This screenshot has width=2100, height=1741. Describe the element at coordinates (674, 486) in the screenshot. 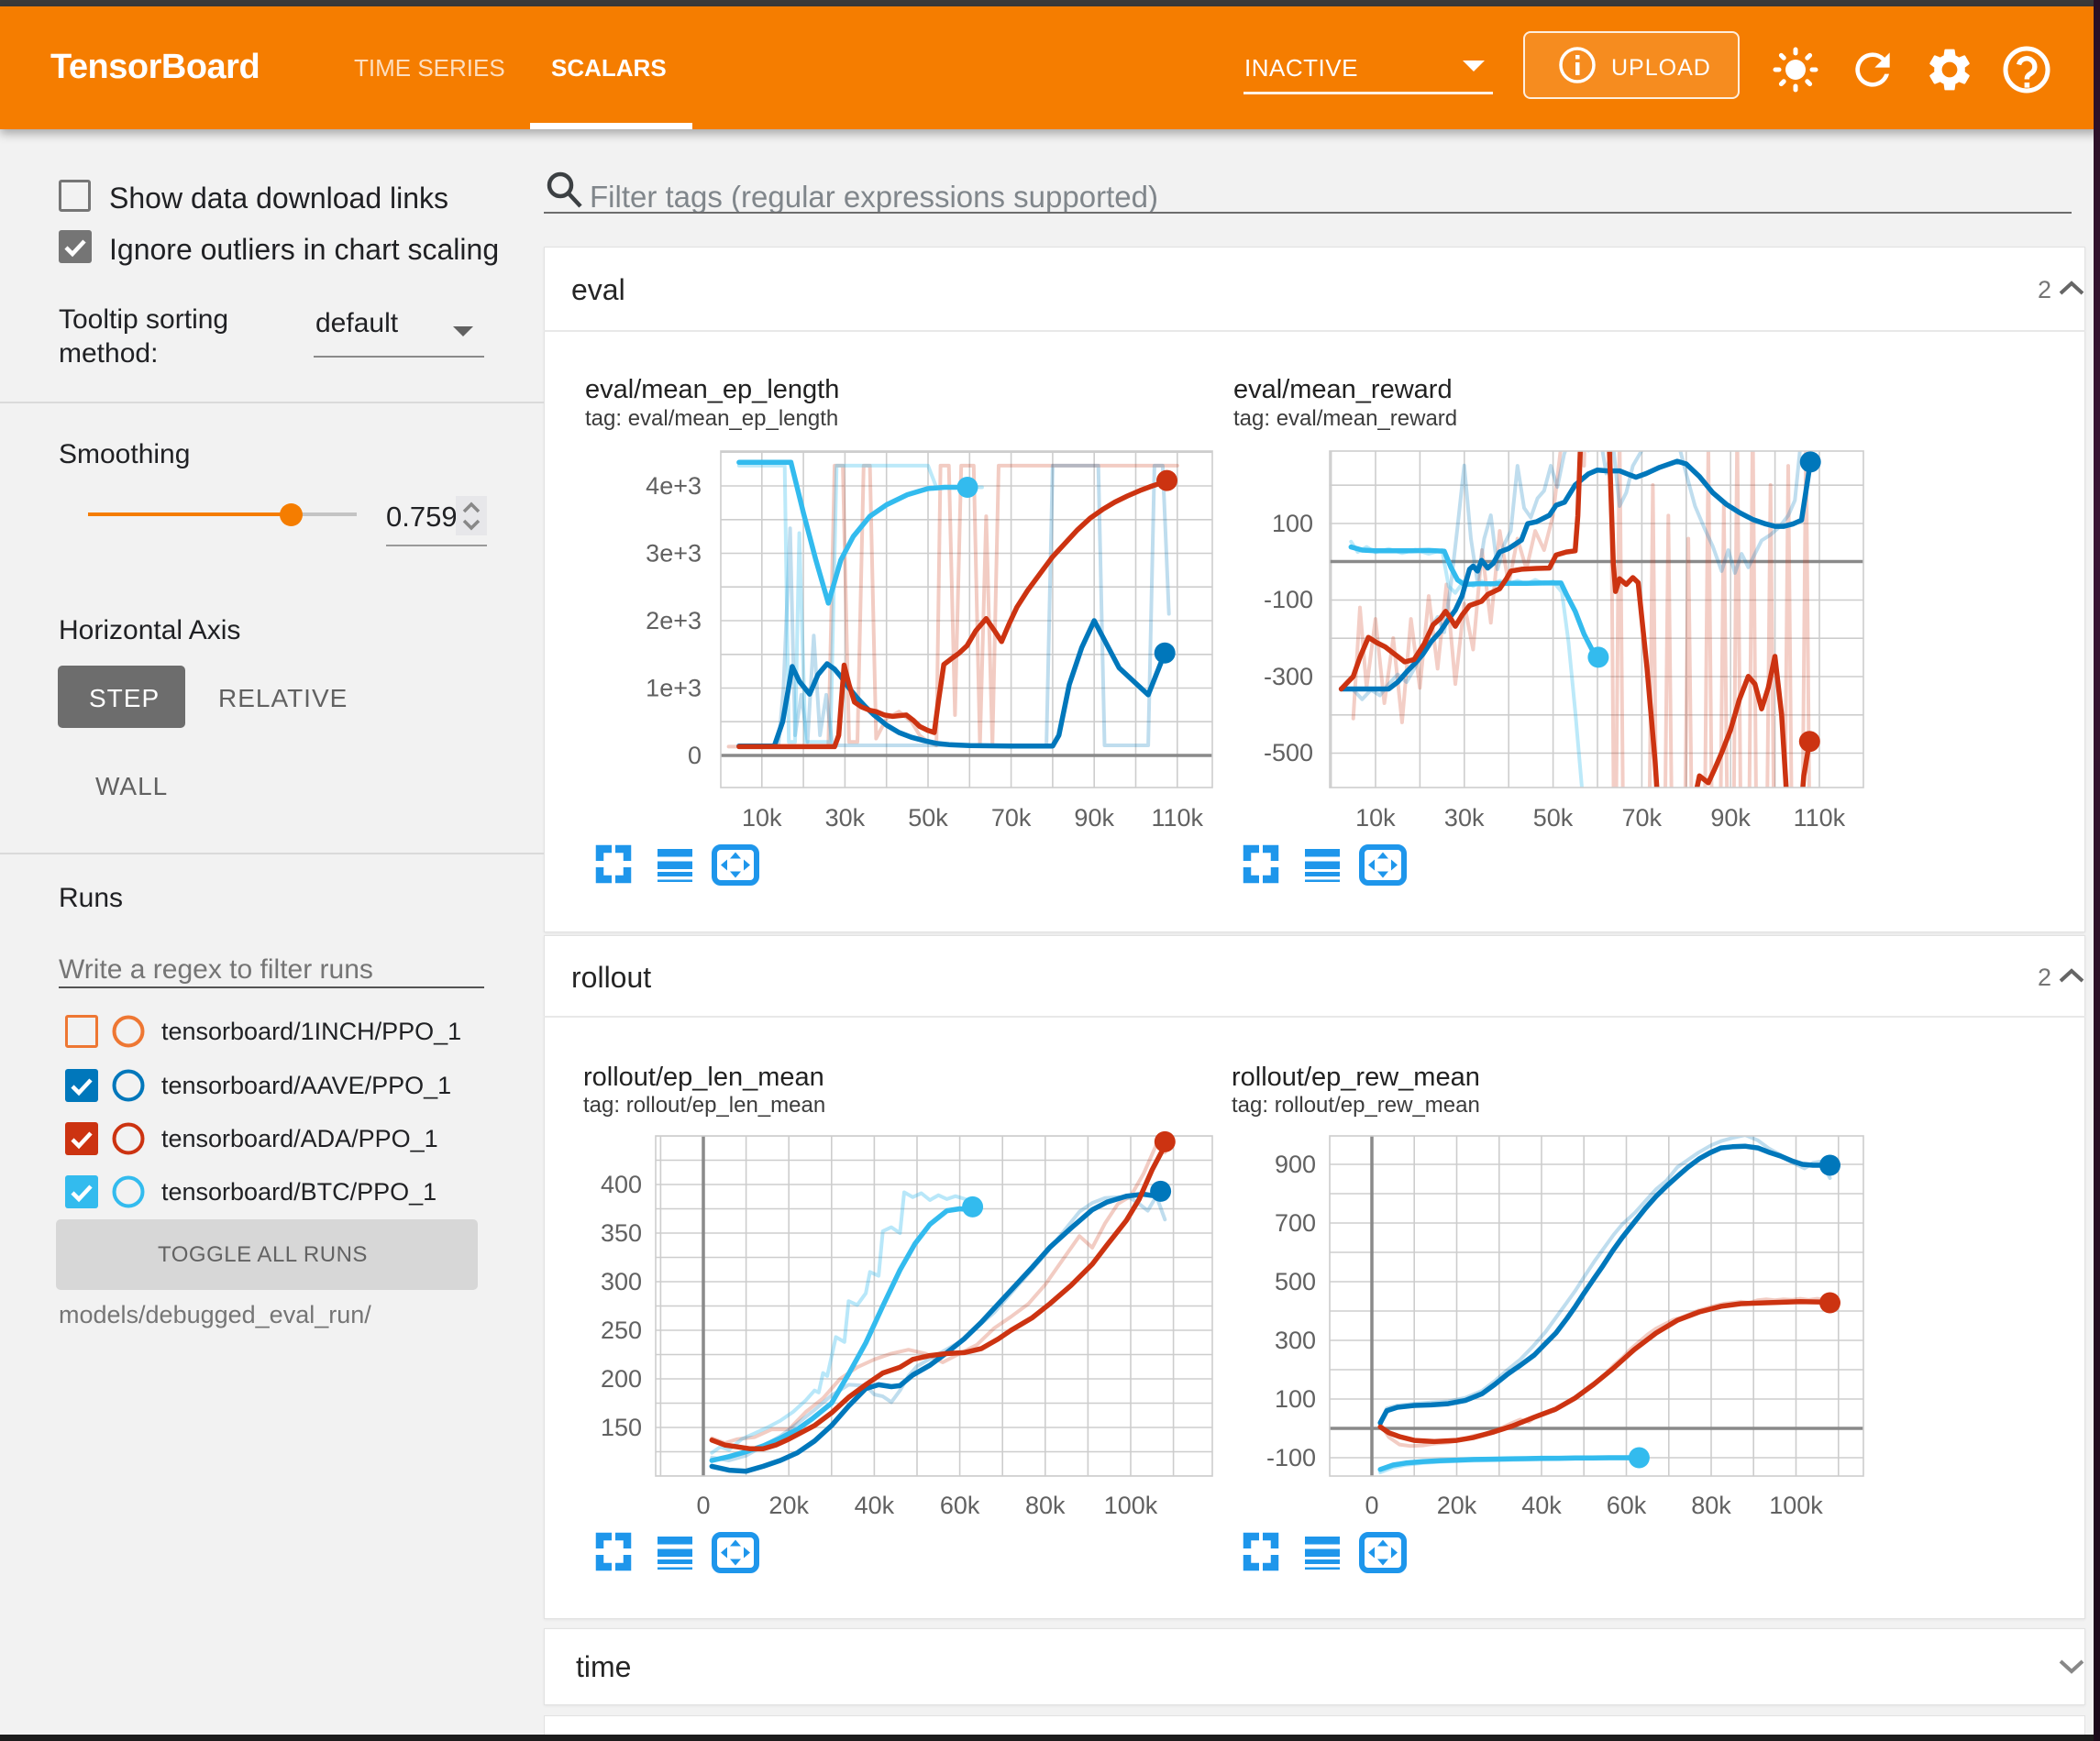

I see `svg-text: 4e+3` at that location.